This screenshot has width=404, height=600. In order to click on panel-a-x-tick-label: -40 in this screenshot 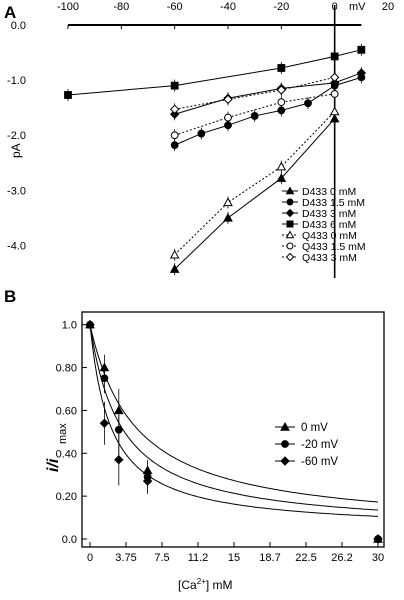, I will do `click(228, 7)`.